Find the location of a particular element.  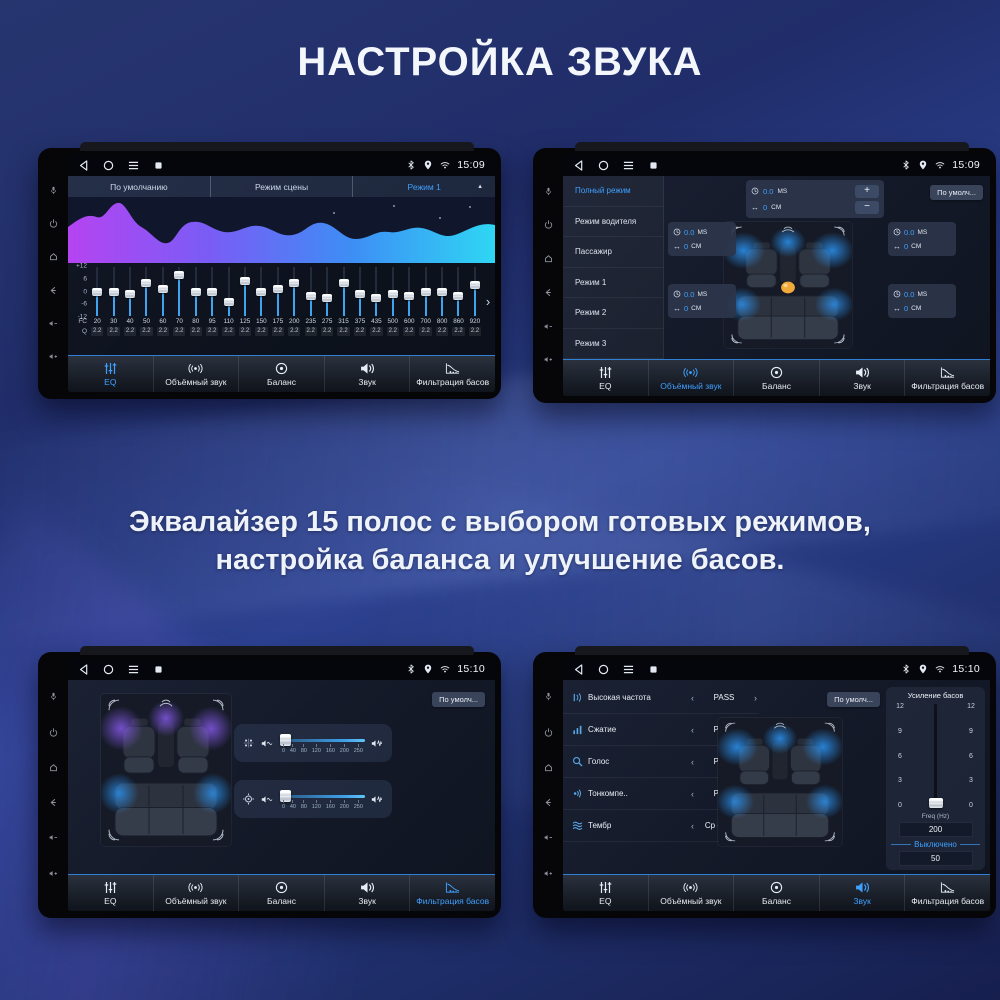

bass-state: Выключено is located at coordinates (935, 844).